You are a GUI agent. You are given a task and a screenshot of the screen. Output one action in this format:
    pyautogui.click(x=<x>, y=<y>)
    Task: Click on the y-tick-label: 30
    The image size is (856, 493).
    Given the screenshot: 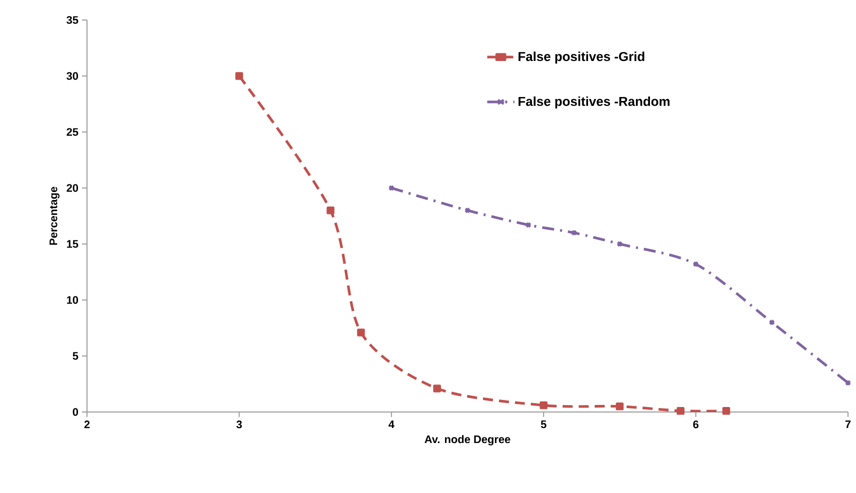 What is the action you would take?
    pyautogui.click(x=72, y=76)
    